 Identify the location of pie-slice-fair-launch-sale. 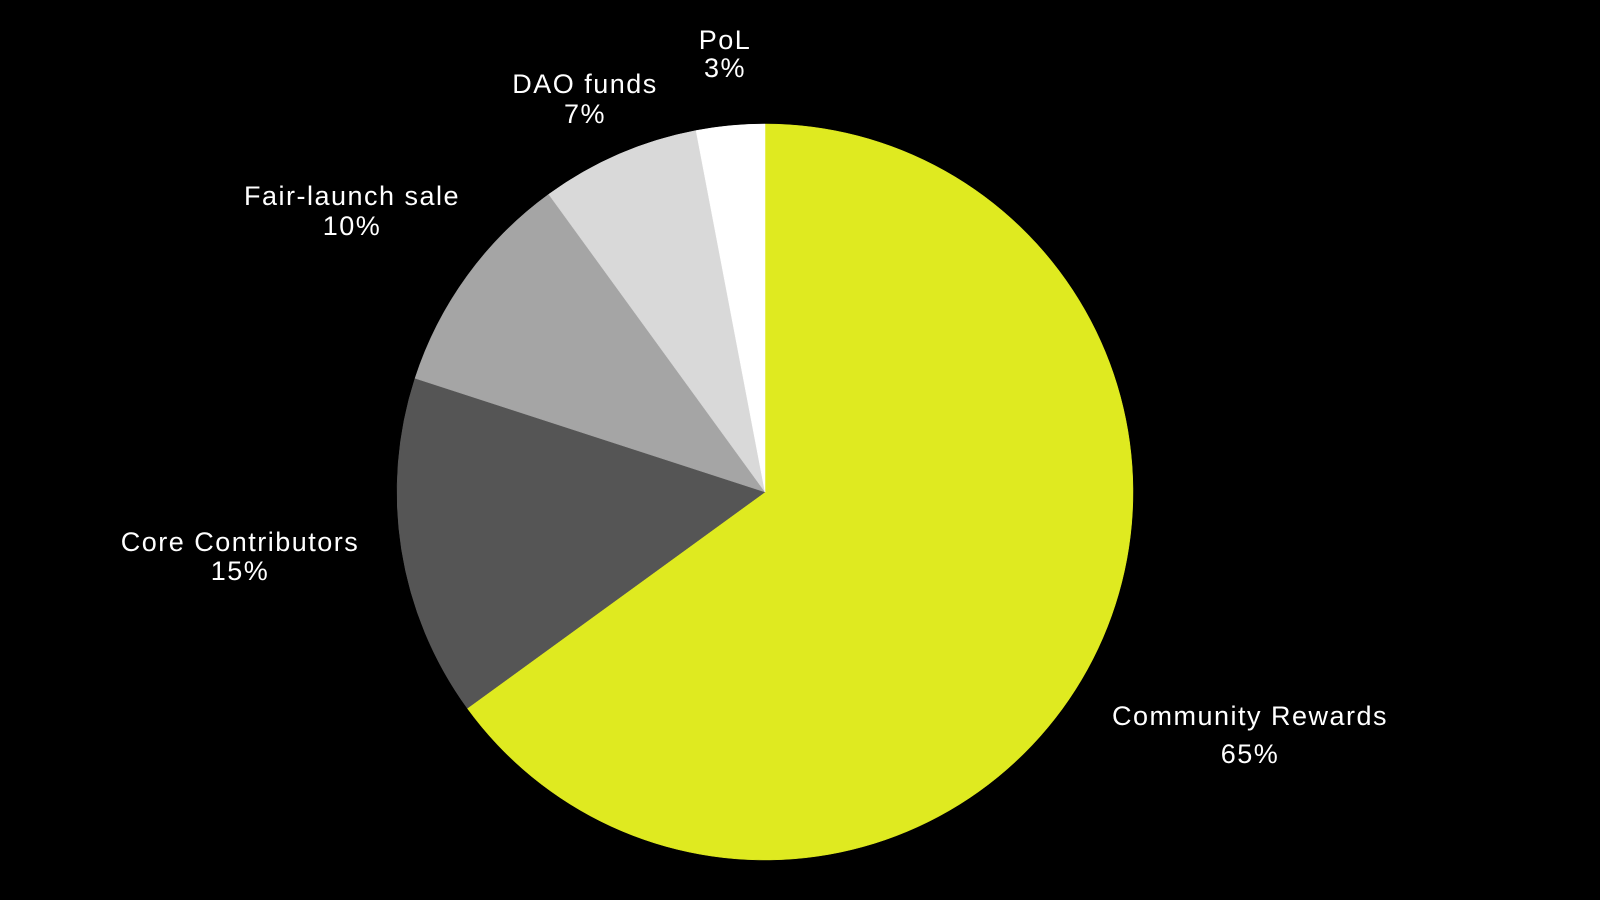
(590, 343).